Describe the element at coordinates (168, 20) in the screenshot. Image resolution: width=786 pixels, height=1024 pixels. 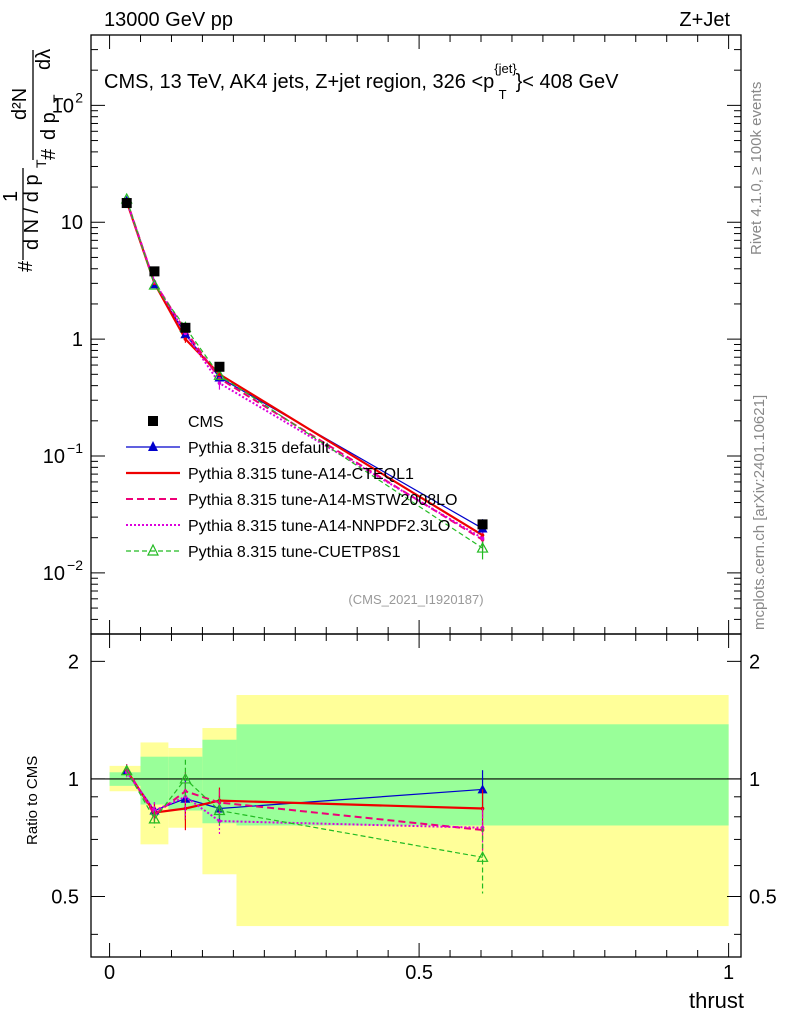
I see `header-left: 13000 GeV pp` at that location.